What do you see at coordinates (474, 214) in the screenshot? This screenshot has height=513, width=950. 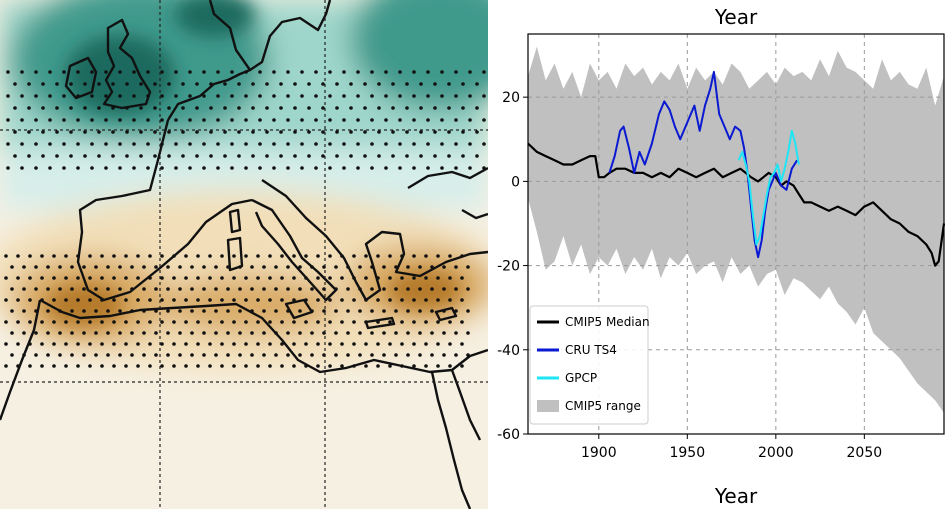 I see `coastline-arabia` at bounding box center [474, 214].